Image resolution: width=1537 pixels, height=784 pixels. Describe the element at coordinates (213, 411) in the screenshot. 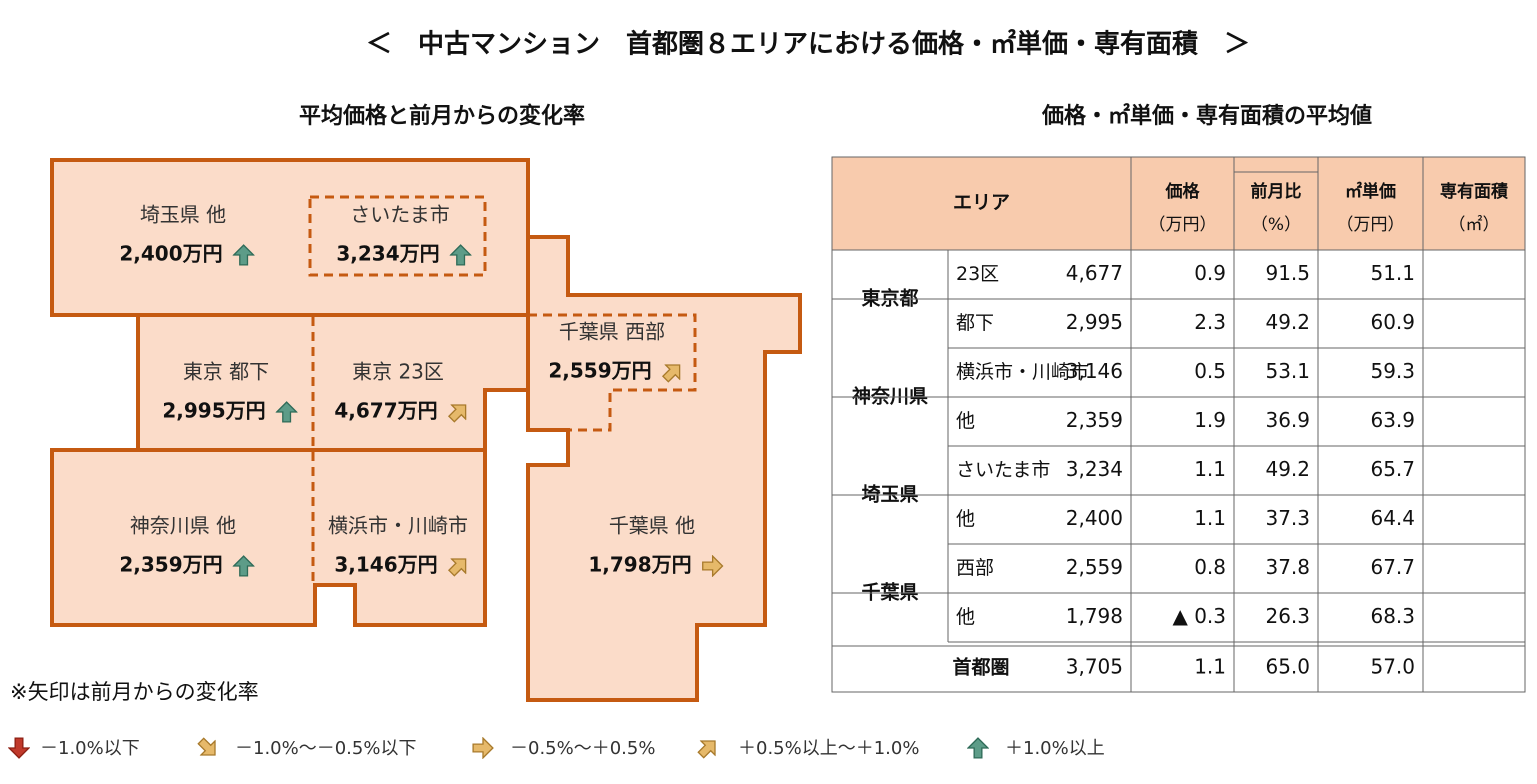

I see `region-price: 2,995万円` at that location.